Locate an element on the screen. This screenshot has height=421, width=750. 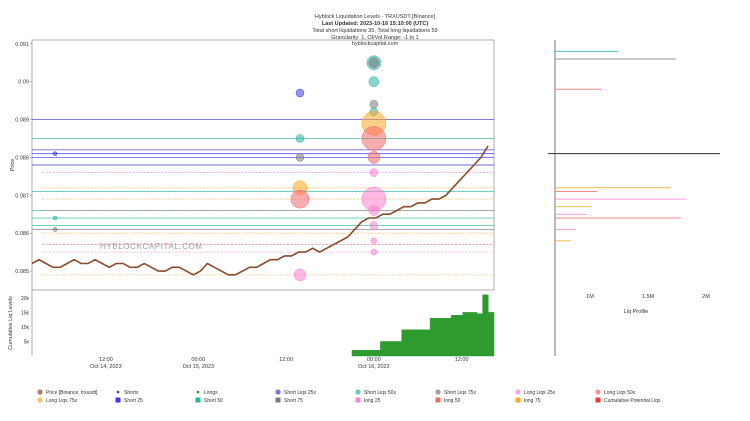
legend-item: long 50 is located at coordinates (448, 400).